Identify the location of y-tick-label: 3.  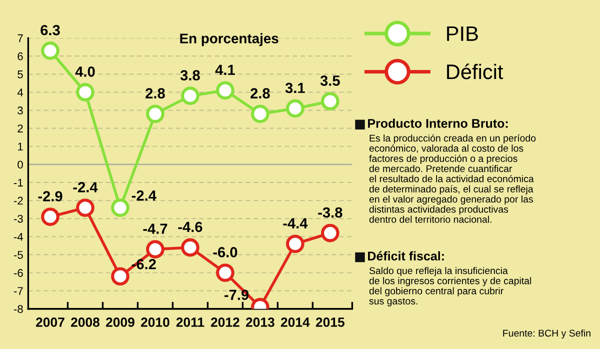
(20, 110).